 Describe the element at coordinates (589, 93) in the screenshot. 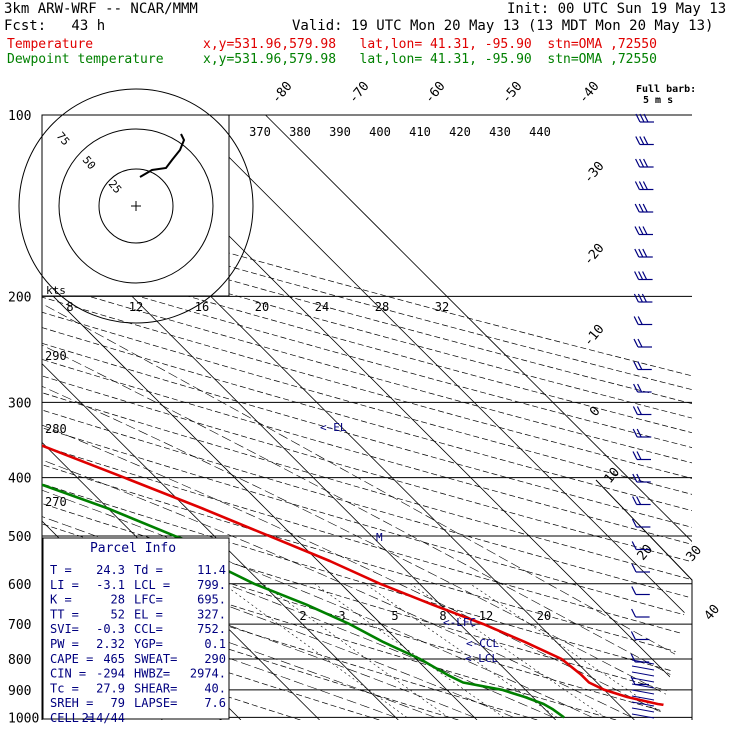

I see `isotherm-tick-label: -40` at that location.